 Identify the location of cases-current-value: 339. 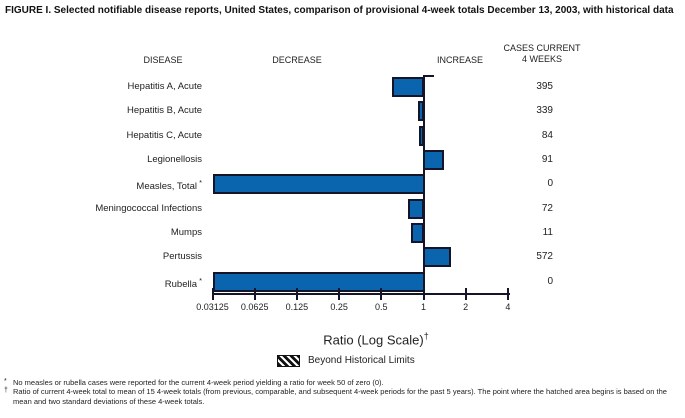
(544, 111).